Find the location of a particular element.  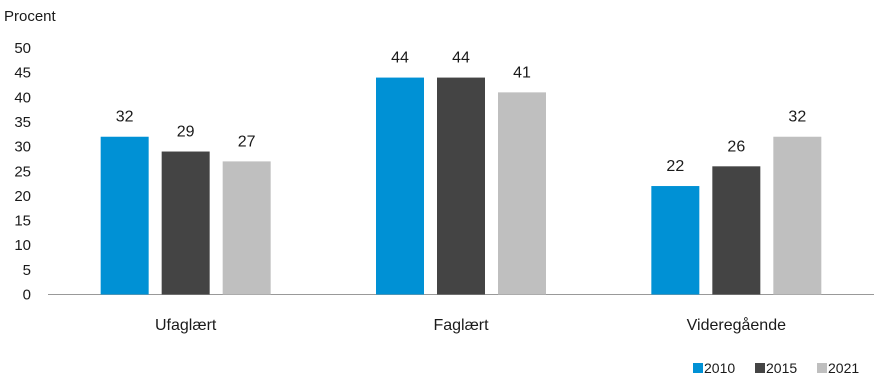

y-tick-label: 45 is located at coordinates (22, 73).